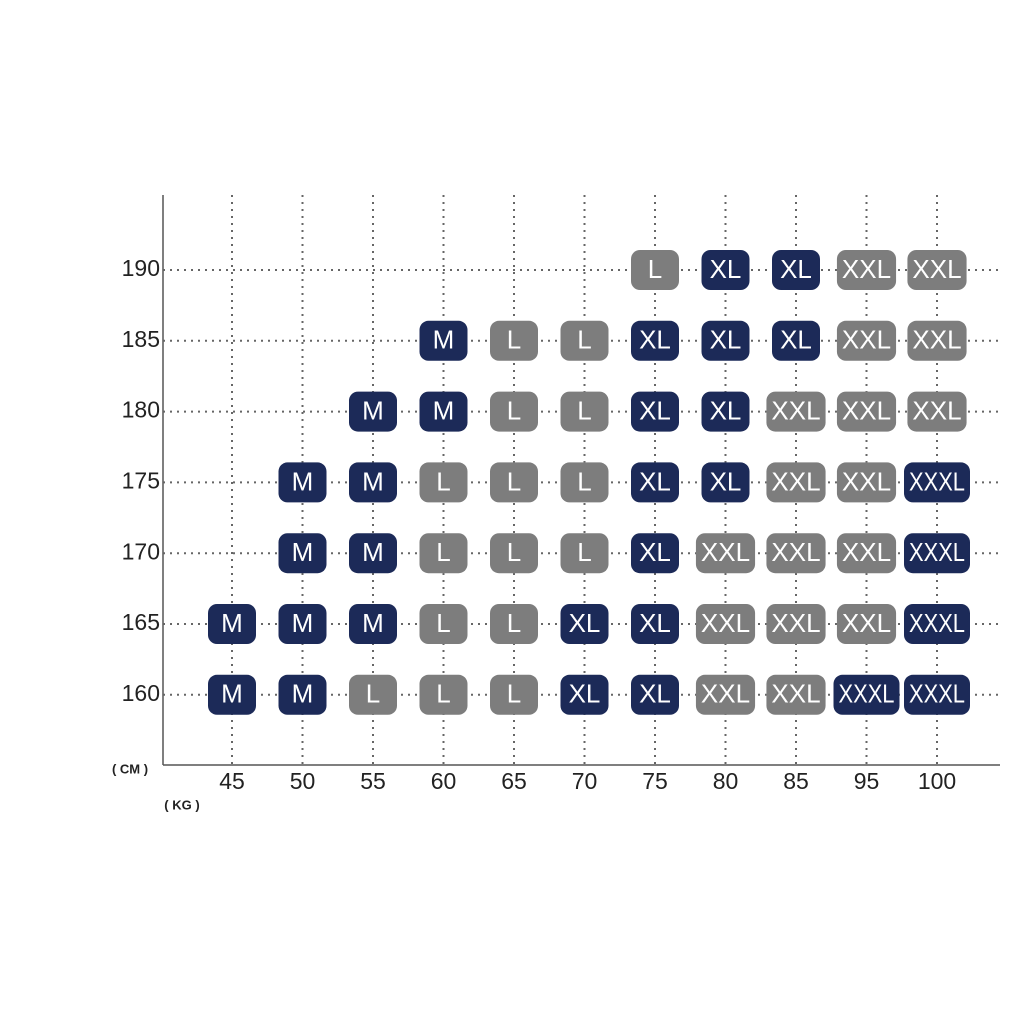 The image size is (1024, 1024). What do you see at coordinates (141, 480) in the screenshot?
I see `height-label: 175` at bounding box center [141, 480].